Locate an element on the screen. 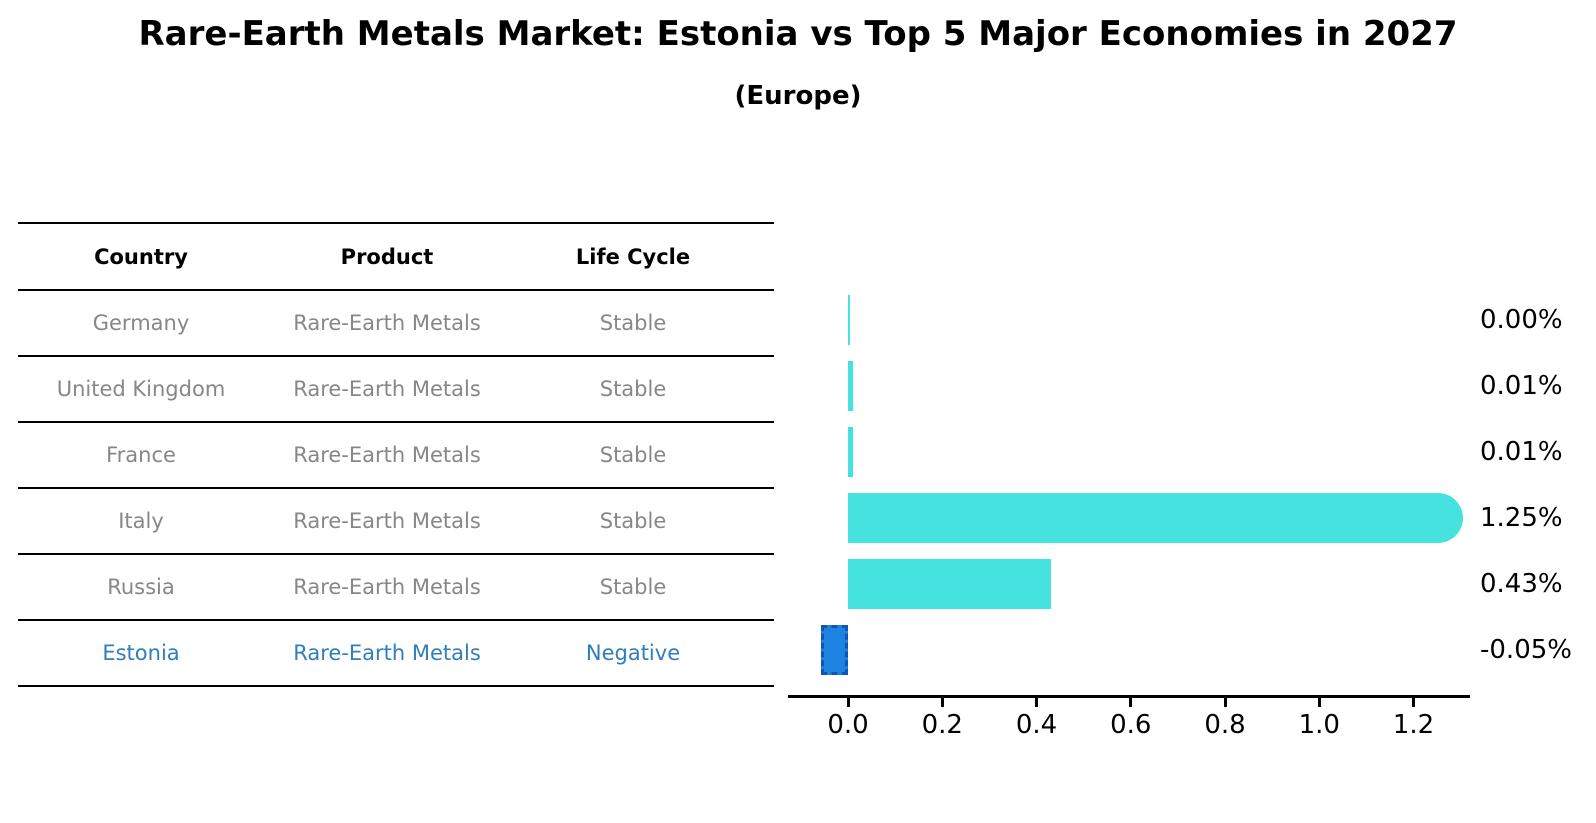 This screenshot has width=1596, height=823. cell-country: Italy is located at coordinates (141, 521).